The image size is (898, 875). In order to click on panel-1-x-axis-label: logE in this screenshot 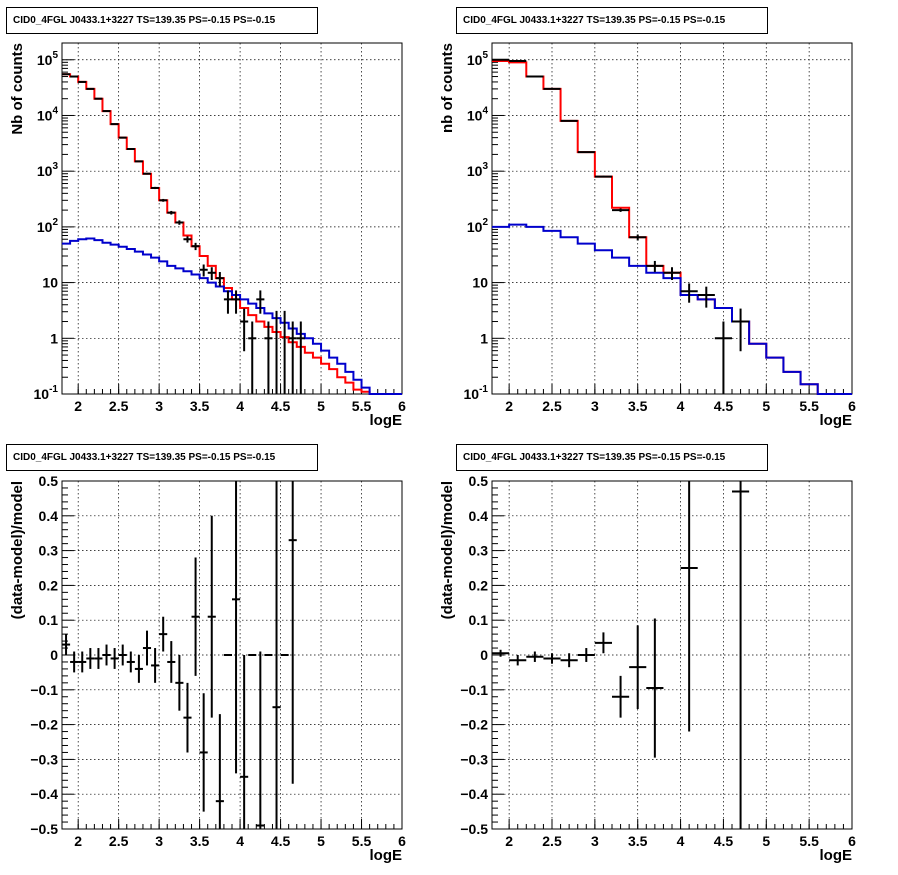, I will do `click(386, 420)`.